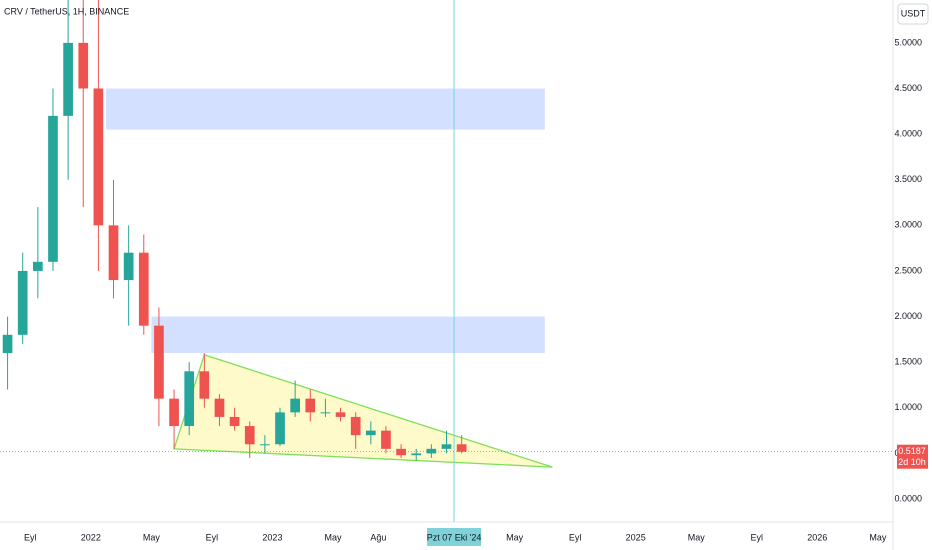 The width and height of the screenshot is (932, 550). What do you see at coordinates (908, 88) in the screenshot?
I see `y-tick-label: 4.5000` at bounding box center [908, 88].